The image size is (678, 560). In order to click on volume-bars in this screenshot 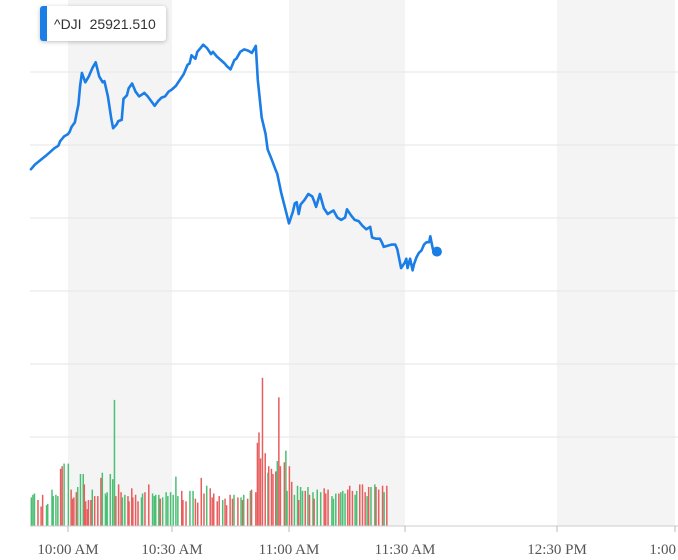, I will do `click(209, 451)`.